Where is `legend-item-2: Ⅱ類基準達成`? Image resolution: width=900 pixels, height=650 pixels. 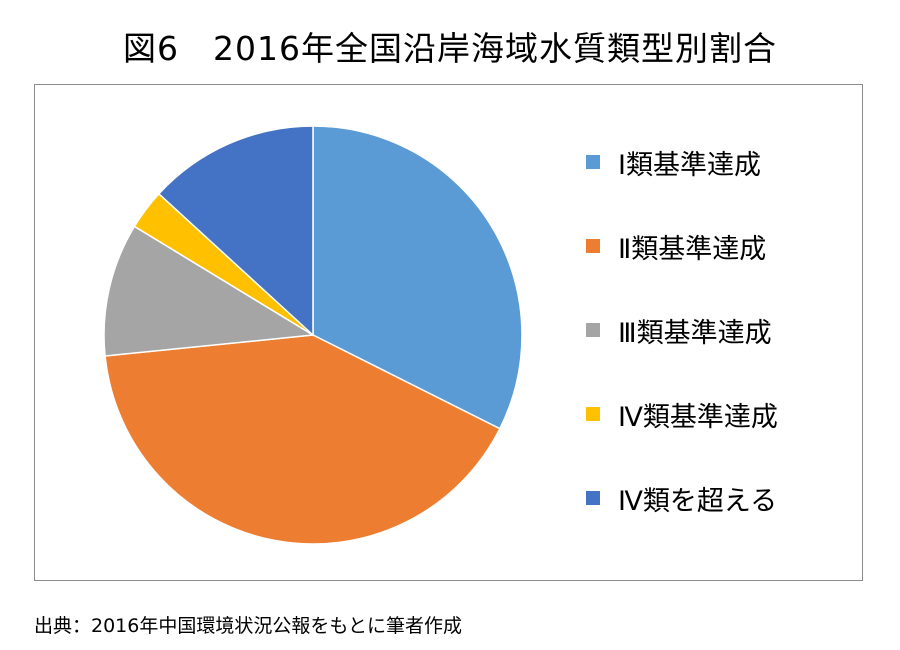
legend-item-2: Ⅱ類基準達成 is located at coordinates (676, 246).